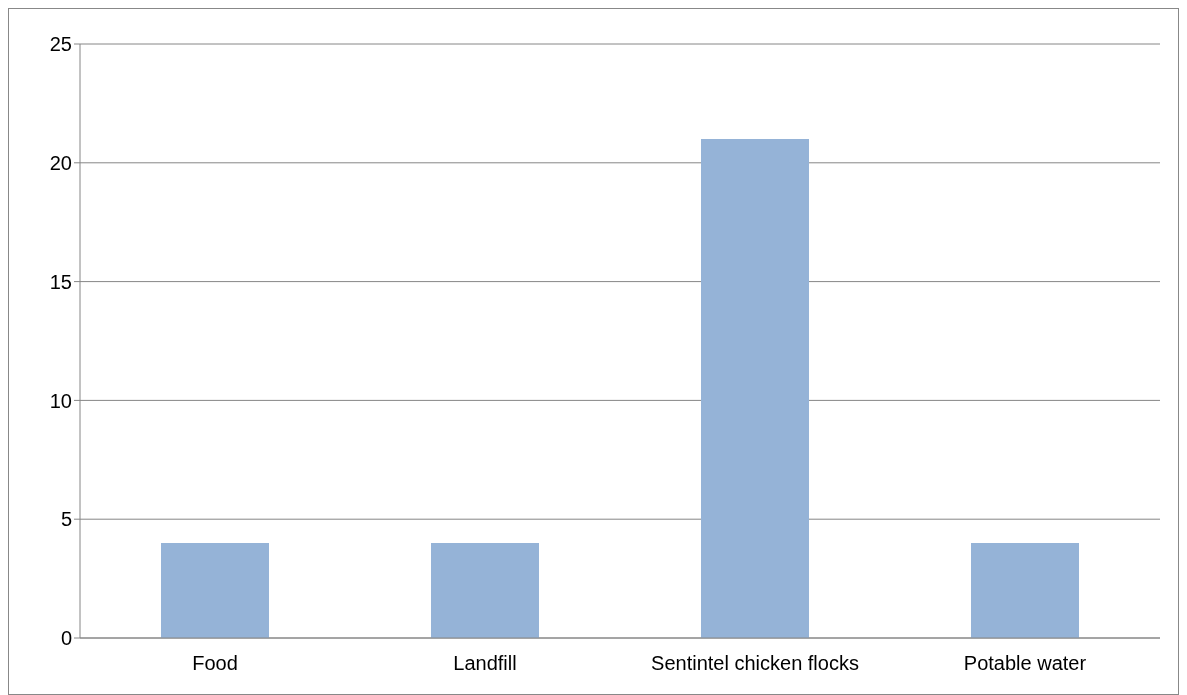 This screenshot has width=1187, height=695. I want to click on y-tick-label: 15, so click(60, 281).